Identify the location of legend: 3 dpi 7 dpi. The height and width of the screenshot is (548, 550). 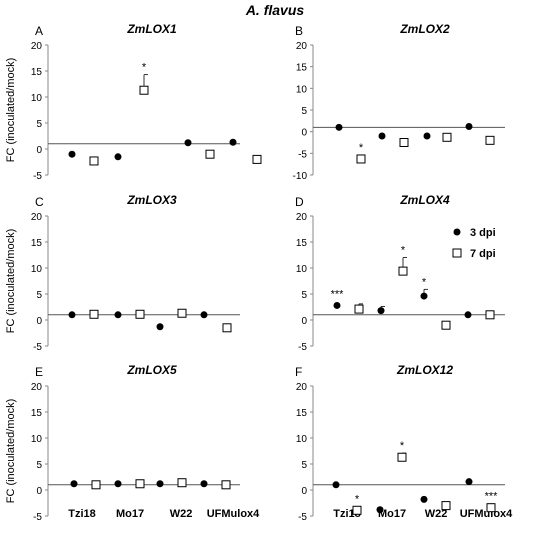
(474, 243).